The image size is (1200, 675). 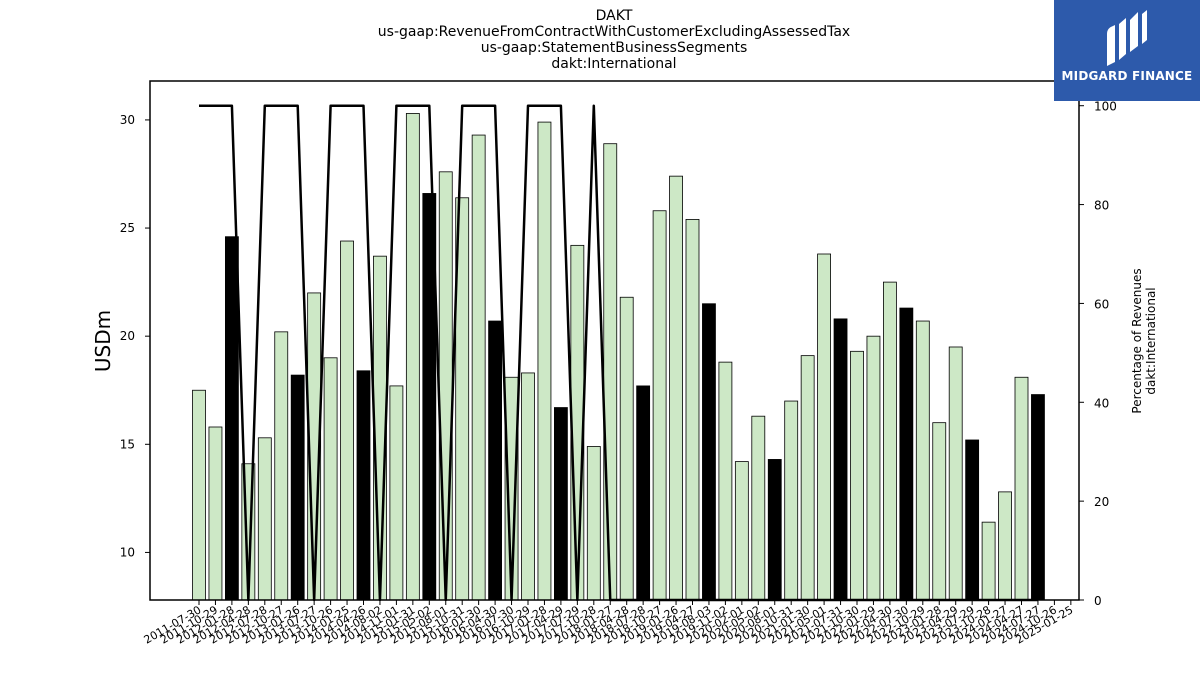 I want to click on y2-tick-label: 100, so click(x=1105, y=107).